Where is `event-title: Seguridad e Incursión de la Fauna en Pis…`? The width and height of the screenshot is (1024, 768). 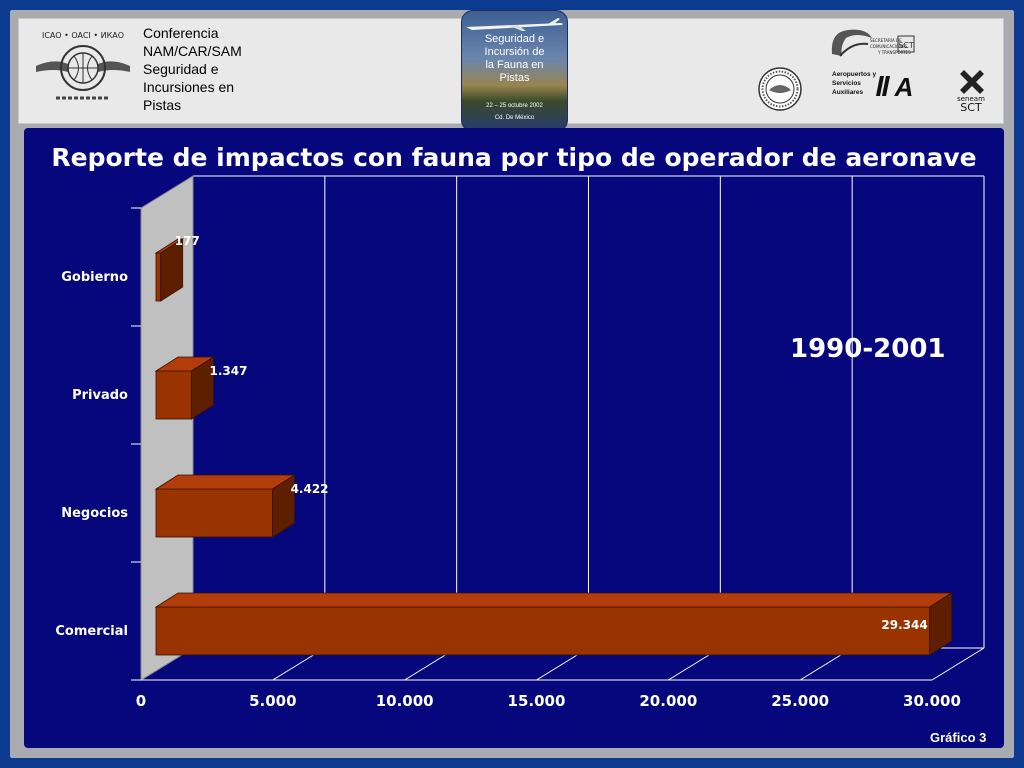 event-title: Seguridad e Incursión de la Fauna en Pis… is located at coordinates (514, 59).